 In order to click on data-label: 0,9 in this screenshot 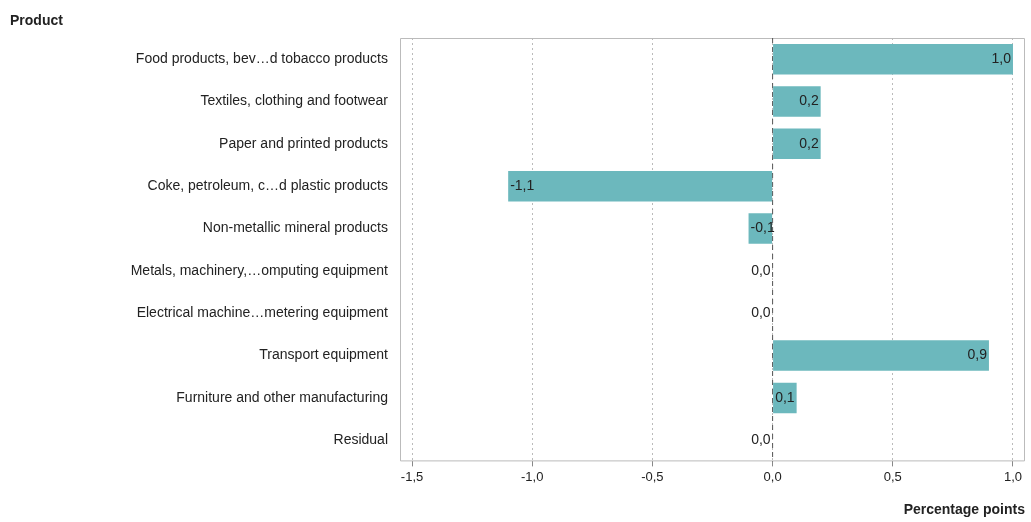, I will do `click(977, 354)`.